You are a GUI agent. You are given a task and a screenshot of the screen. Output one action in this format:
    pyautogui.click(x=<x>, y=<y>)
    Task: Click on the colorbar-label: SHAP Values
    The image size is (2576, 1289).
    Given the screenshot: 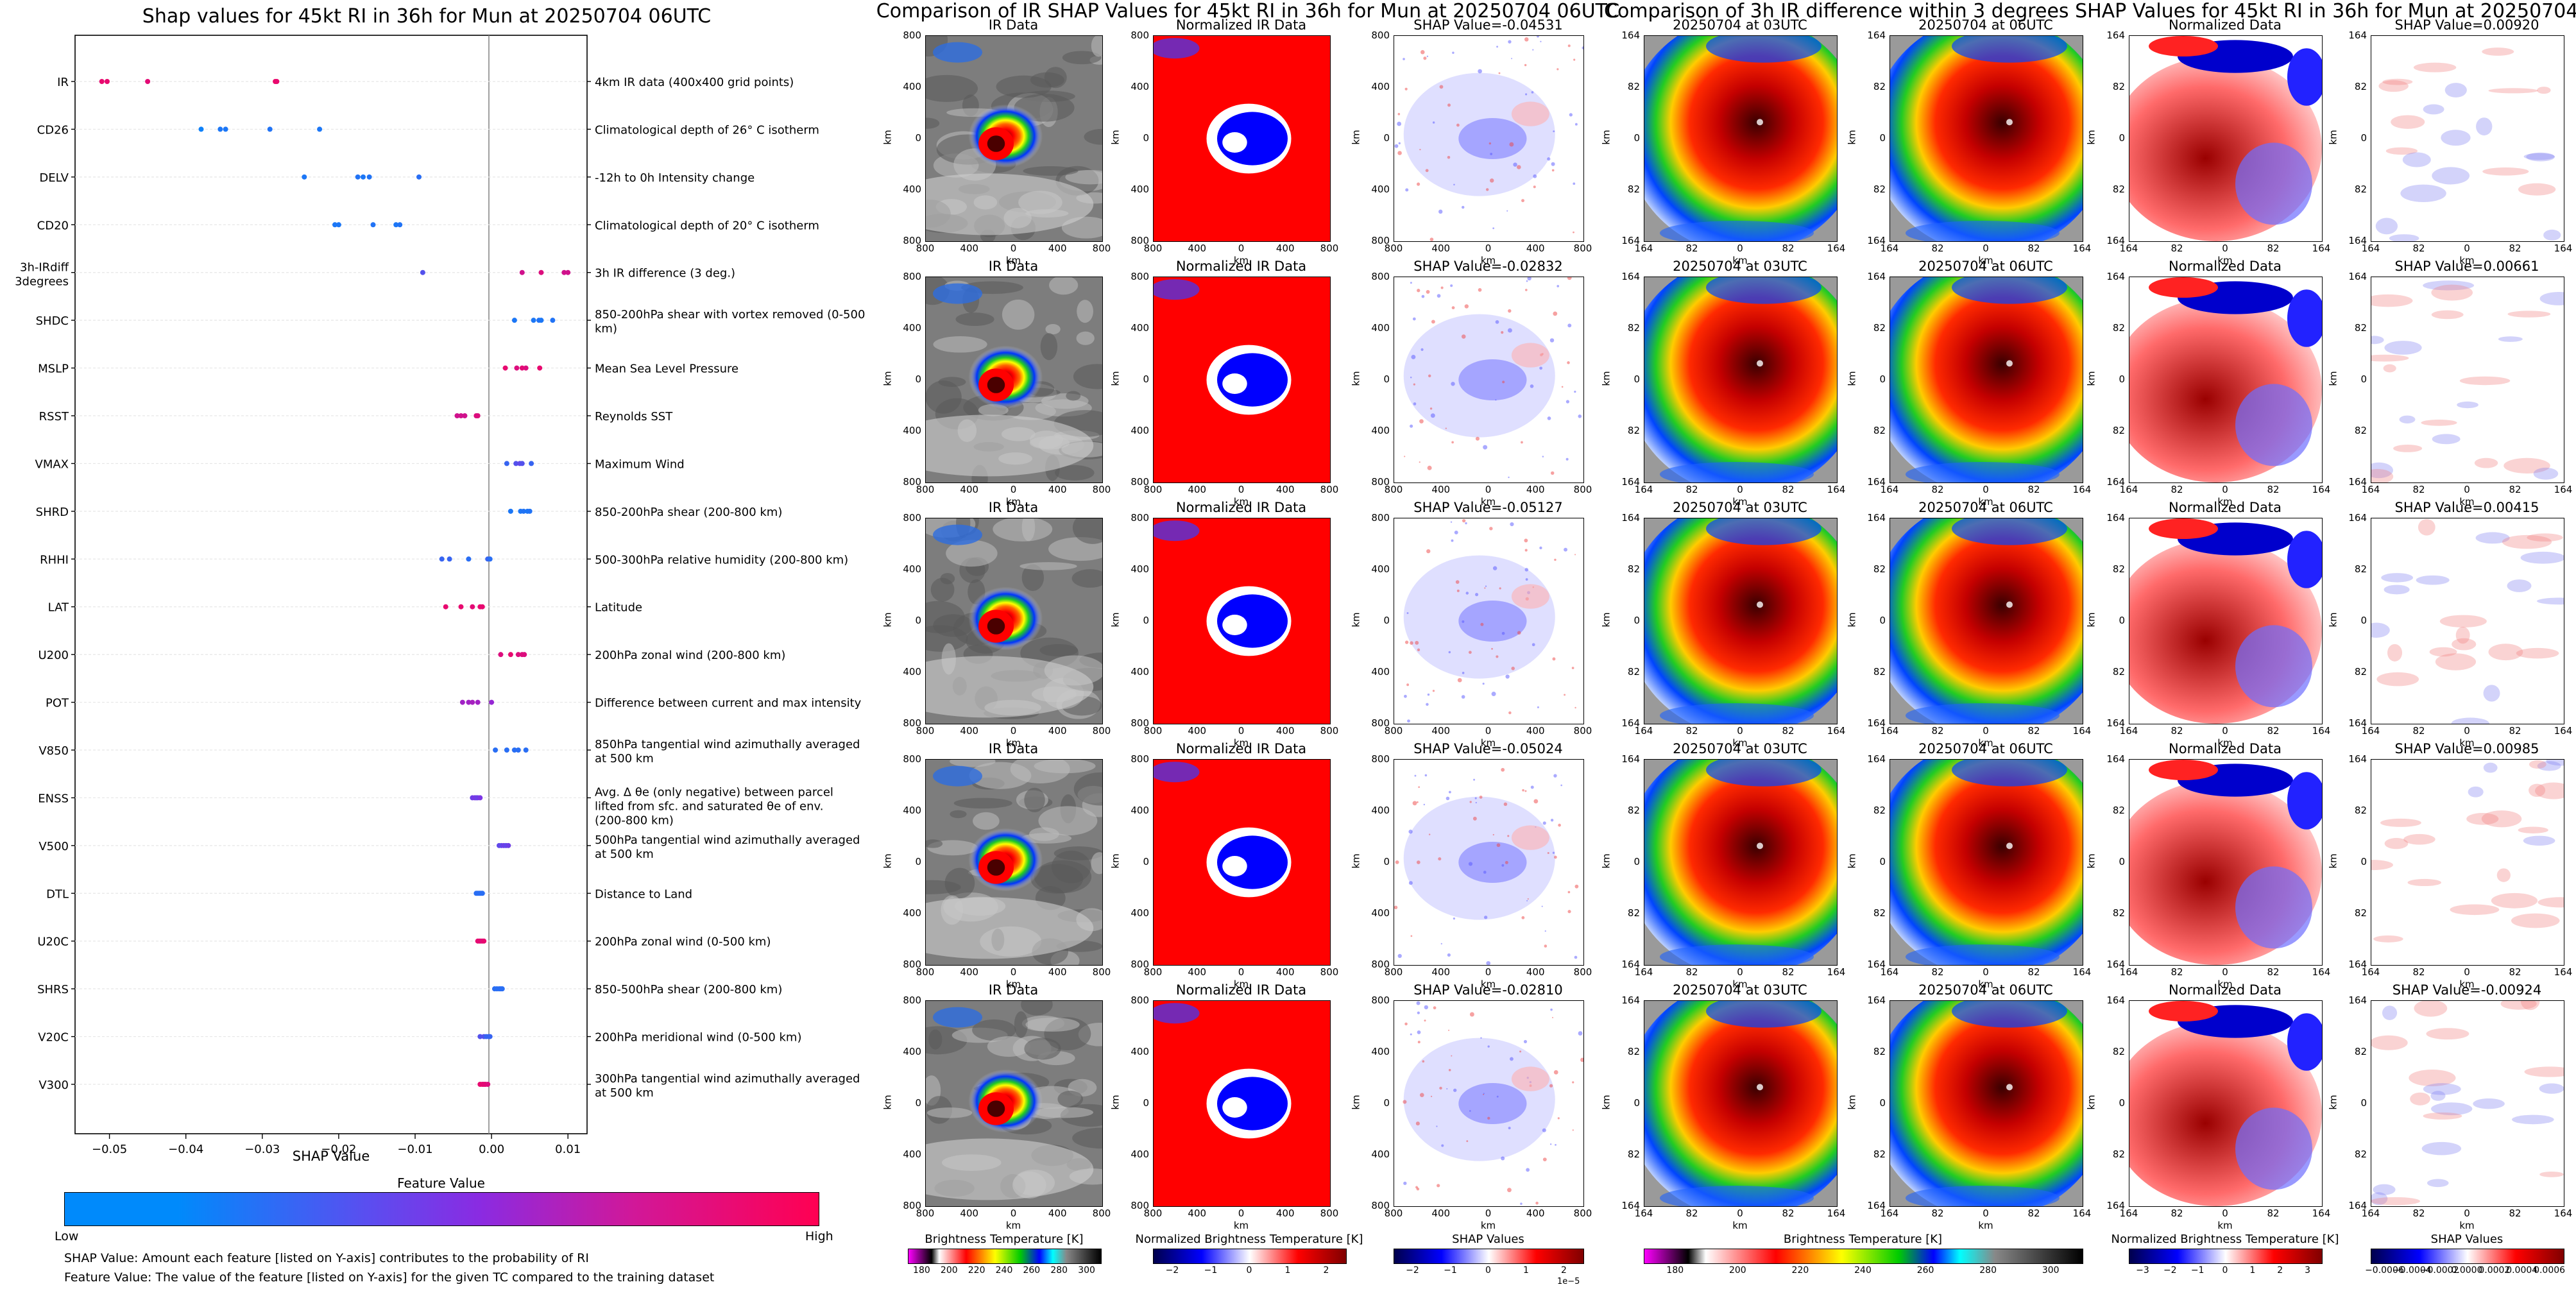 What is the action you would take?
    pyautogui.click(x=1488, y=1239)
    